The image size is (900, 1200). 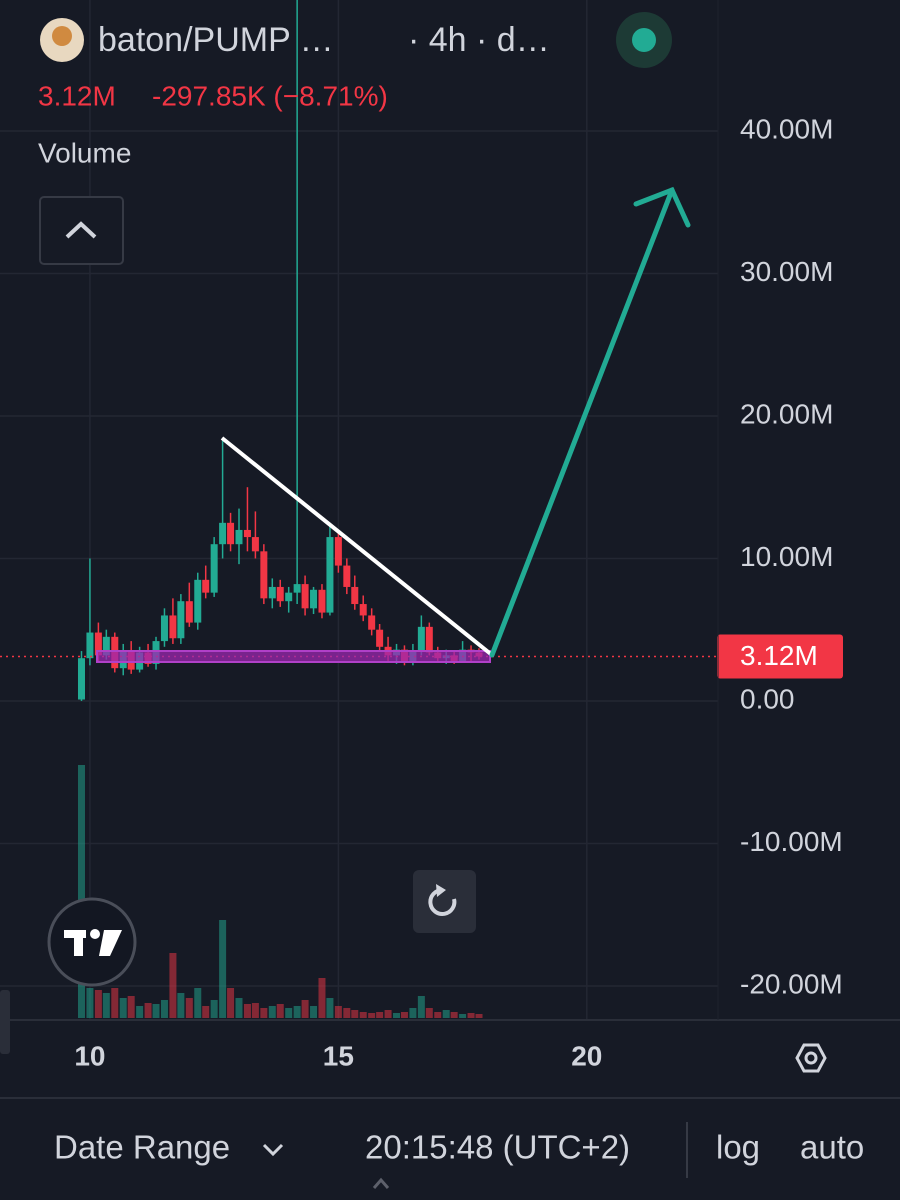 I want to click on reset-button, so click(x=444, y=901).